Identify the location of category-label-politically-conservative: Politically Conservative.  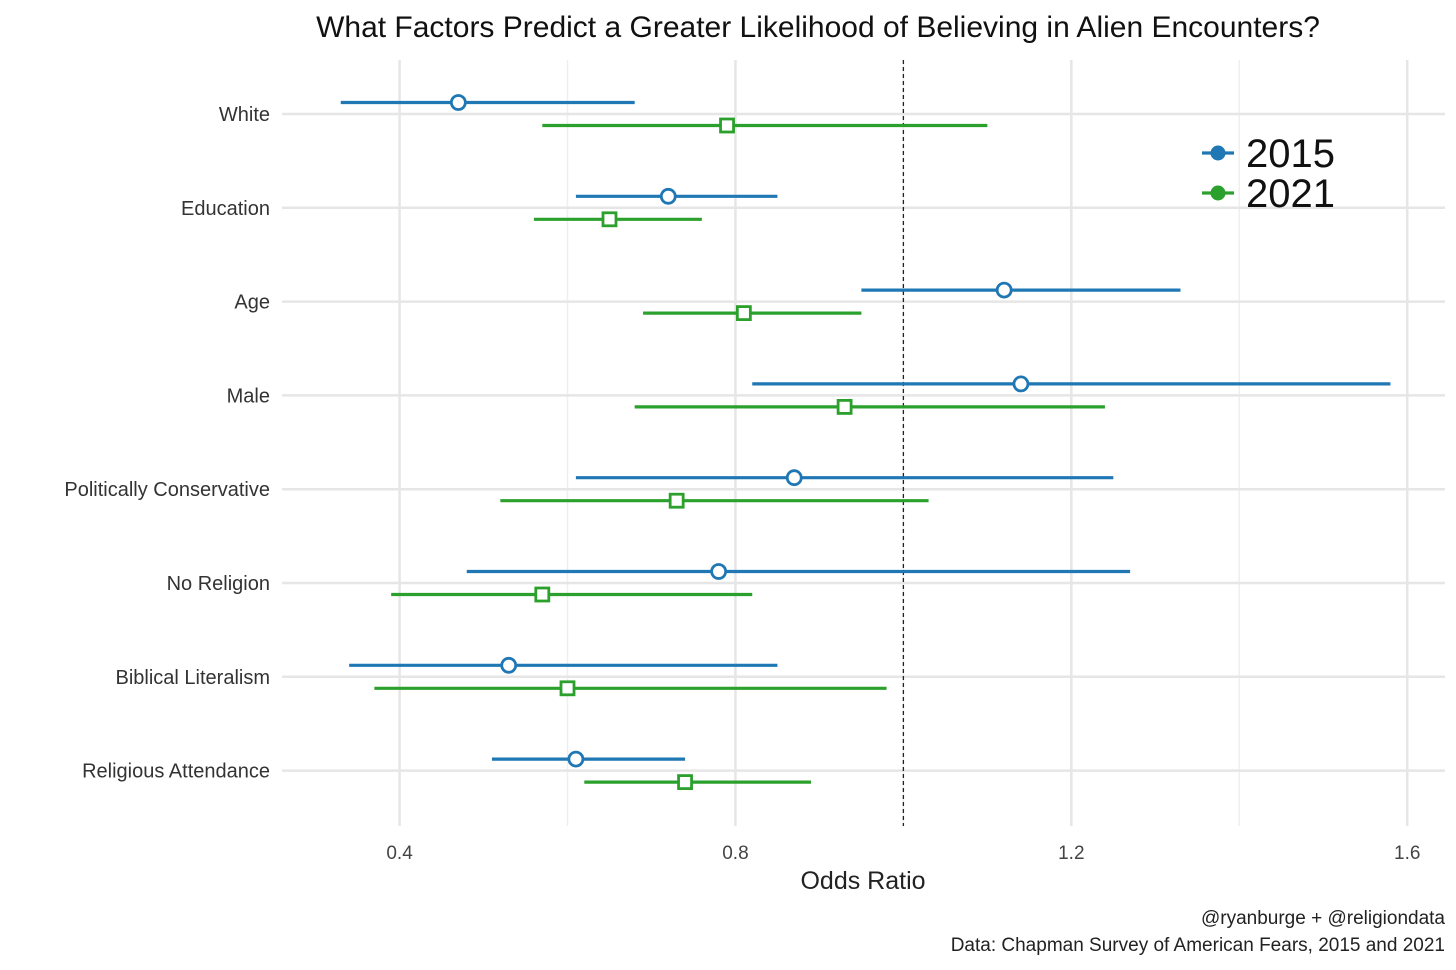
(167, 490).